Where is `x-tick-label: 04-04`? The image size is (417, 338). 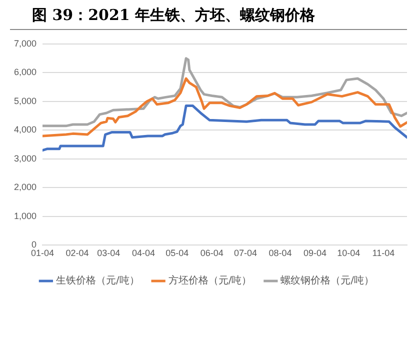
x-tick-label: 04-04 is located at coordinates (143, 253).